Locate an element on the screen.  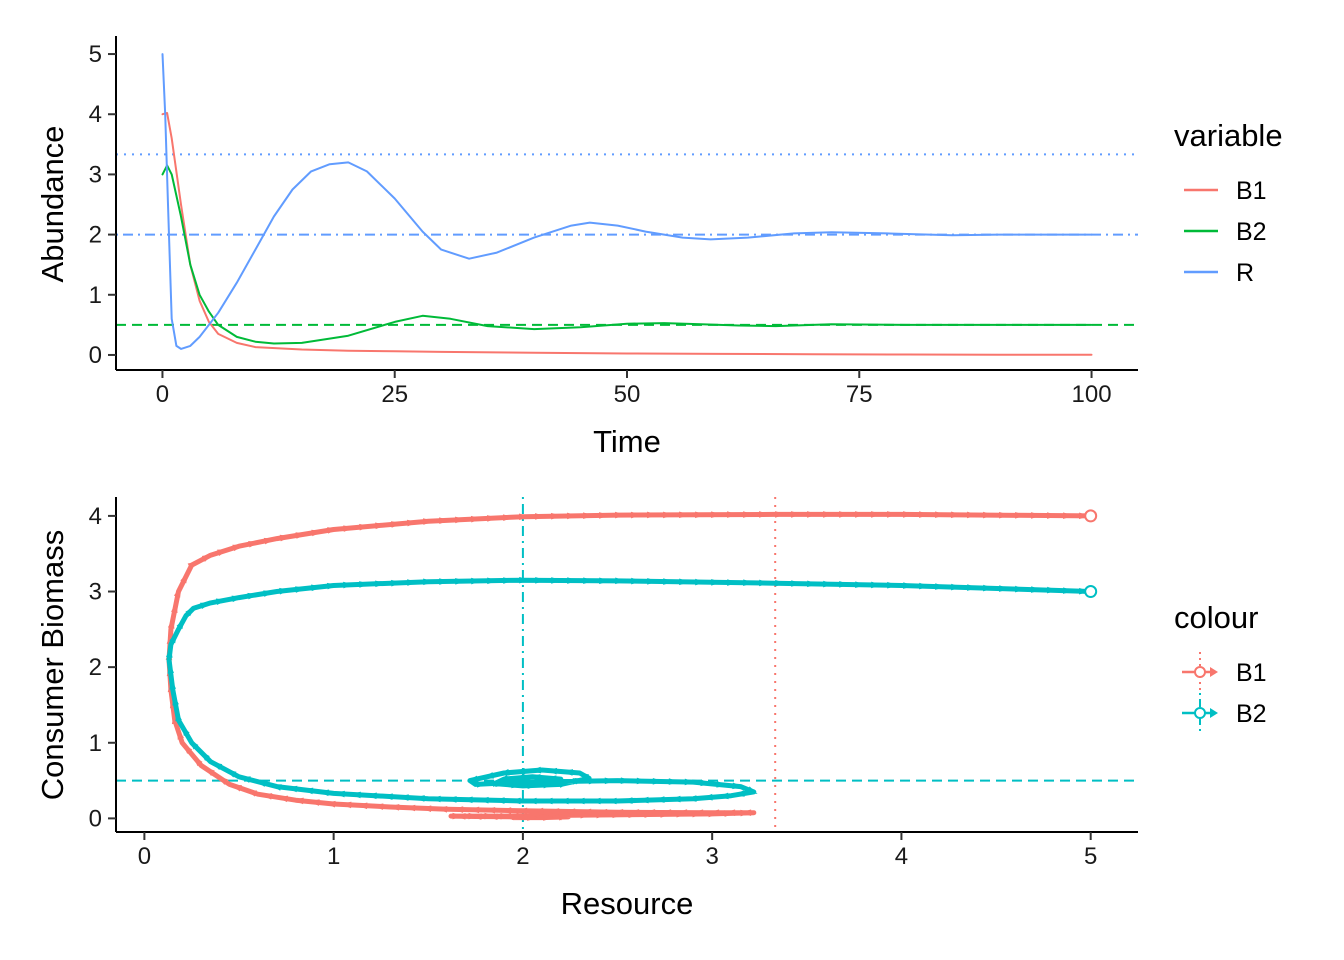
abundance-y-axis-title: Abundance is located at coordinates (52, 204).